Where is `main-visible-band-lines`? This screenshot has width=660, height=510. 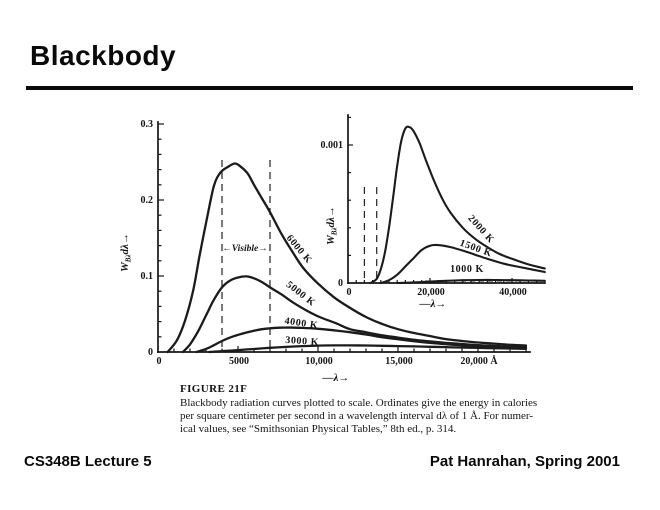
main-visible-band-lines is located at coordinates (246, 256).